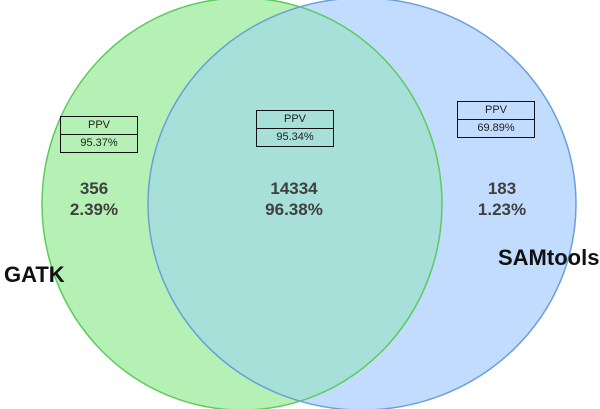 The width and height of the screenshot is (600, 409). I want to click on samtools-ppv-value: 69.89%, so click(496, 128).